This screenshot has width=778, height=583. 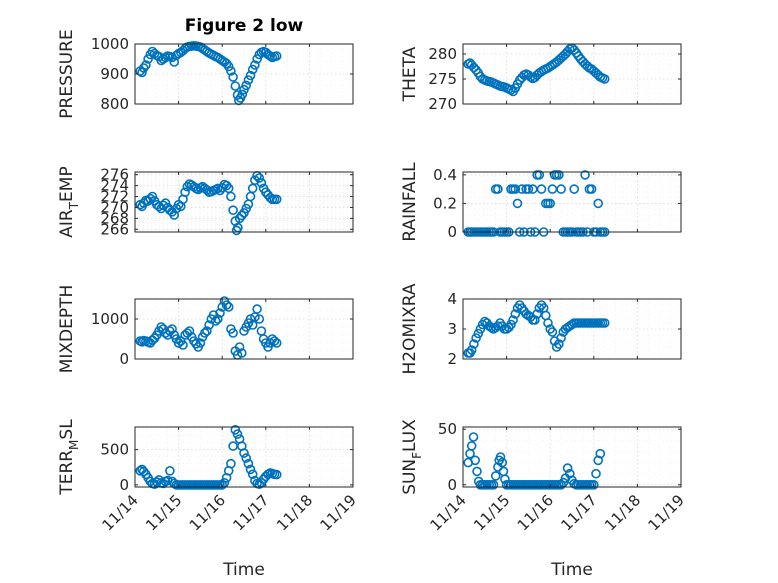 I want to click on y-tick-label: 900, so click(x=114, y=74).